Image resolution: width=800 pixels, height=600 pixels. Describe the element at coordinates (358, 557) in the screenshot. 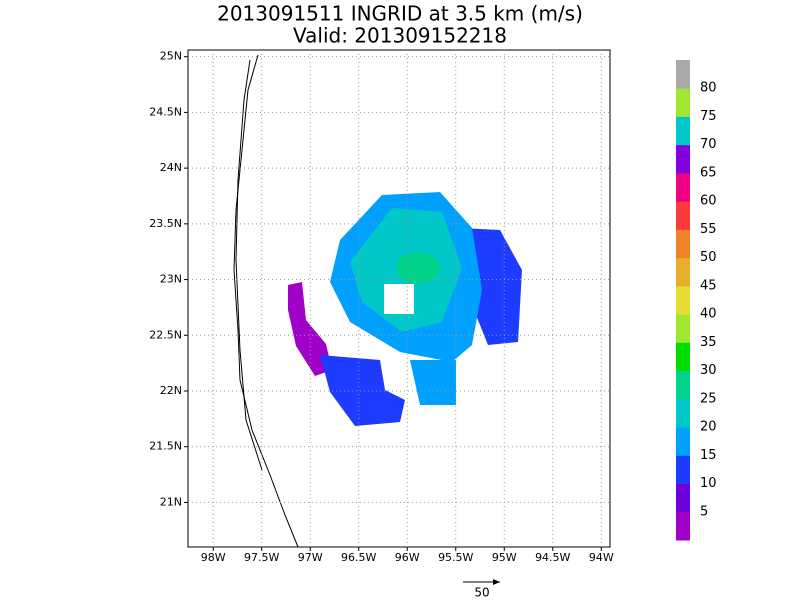

I see `x-tick-label: 96.5W` at that location.